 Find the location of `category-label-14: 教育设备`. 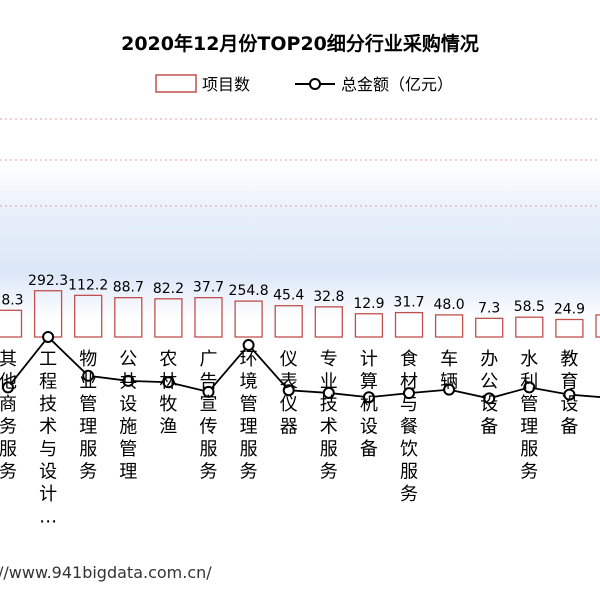

category-label-14: 教育设备 is located at coordinates (569, 393).